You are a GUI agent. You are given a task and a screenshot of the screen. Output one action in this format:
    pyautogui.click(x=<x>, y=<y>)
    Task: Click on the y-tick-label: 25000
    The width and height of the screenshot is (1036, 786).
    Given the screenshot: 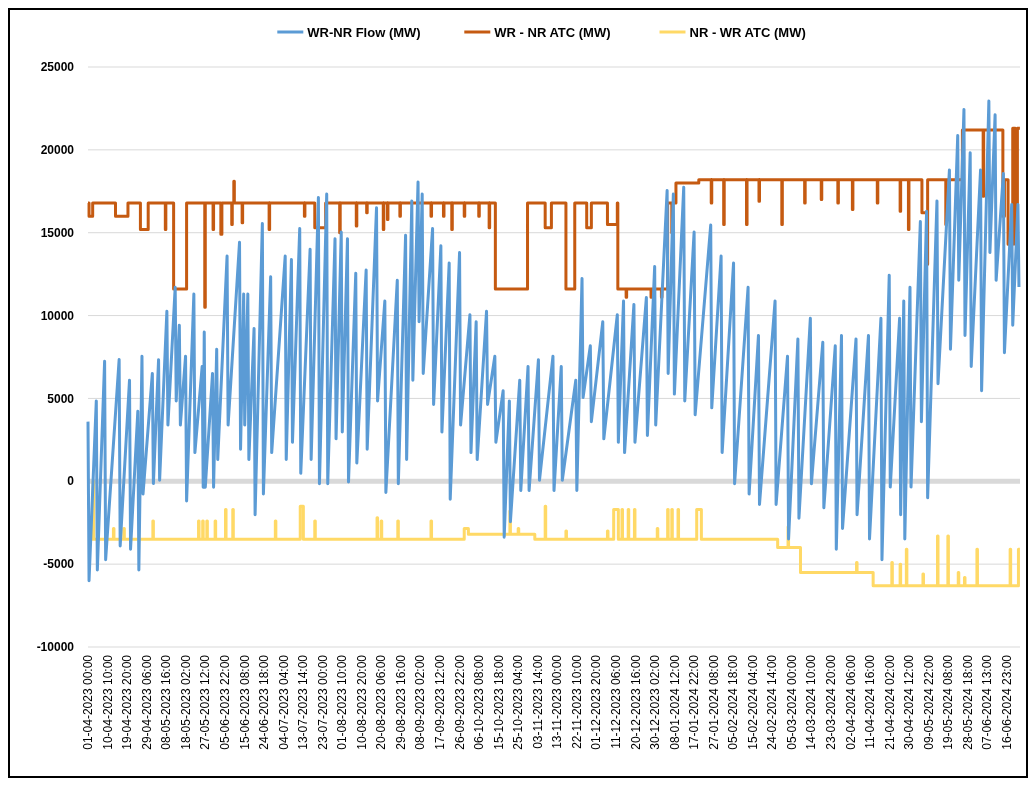 What is the action you would take?
    pyautogui.click(x=57, y=67)
    